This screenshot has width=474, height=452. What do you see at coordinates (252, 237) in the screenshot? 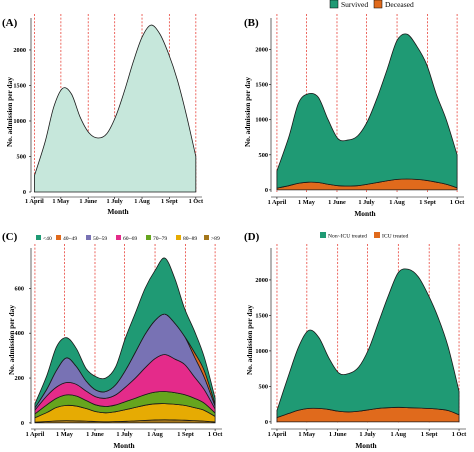
I see `panel-d-label: (D)` at bounding box center [252, 237].